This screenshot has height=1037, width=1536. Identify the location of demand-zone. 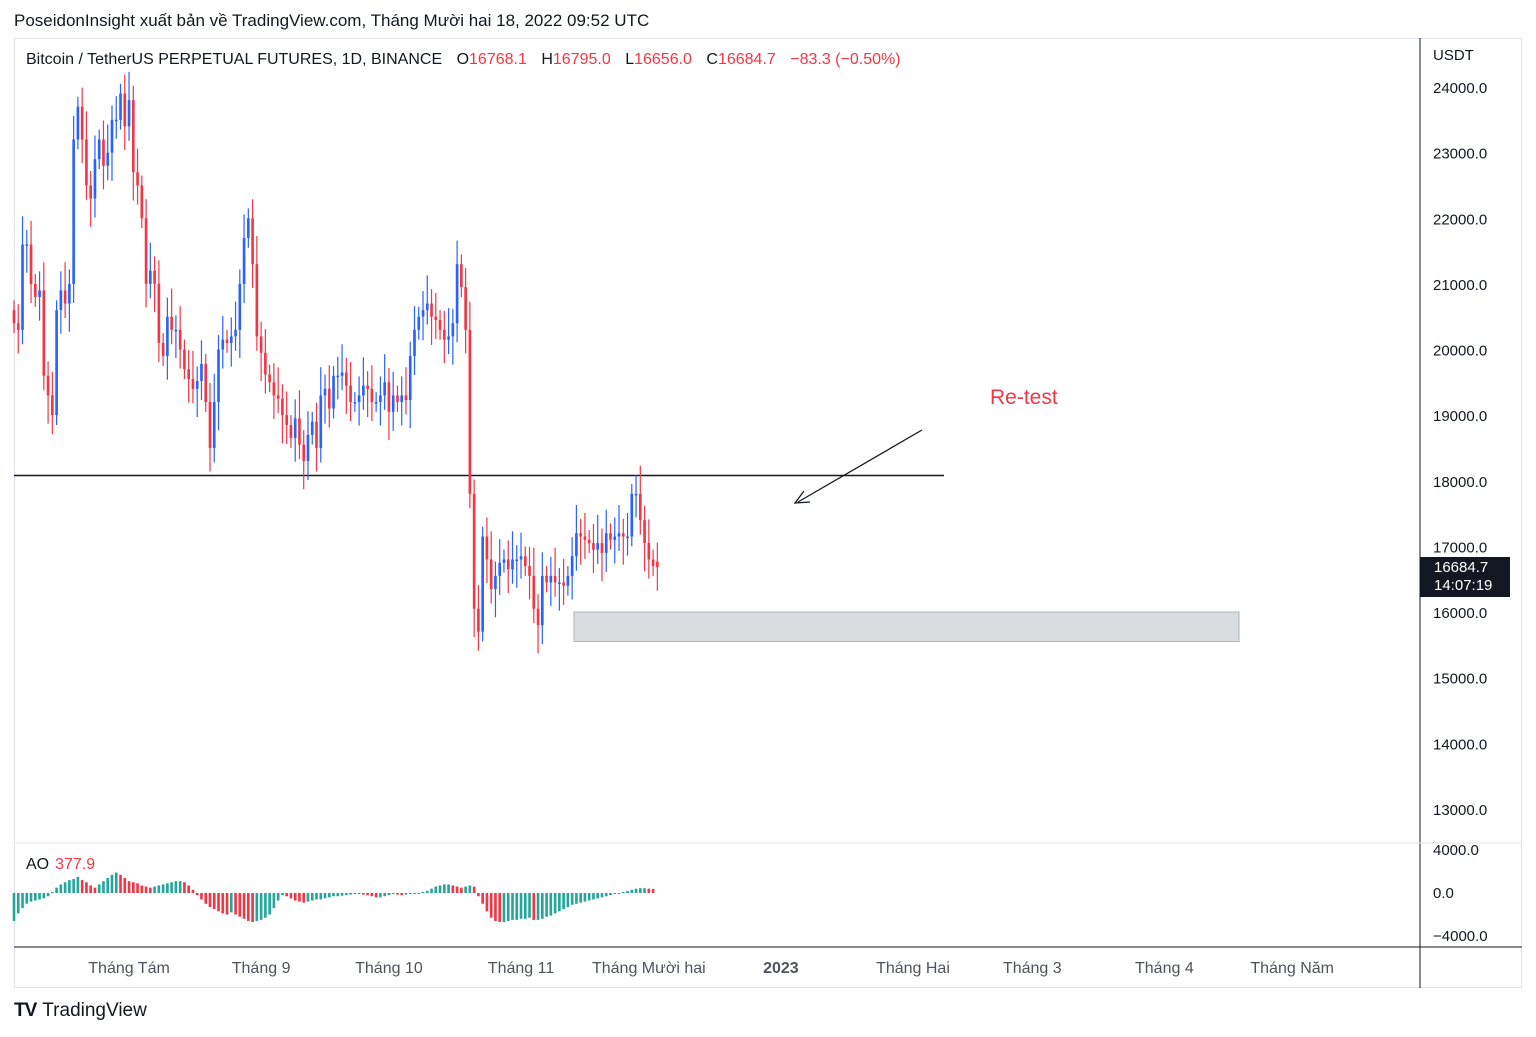
(906, 627).